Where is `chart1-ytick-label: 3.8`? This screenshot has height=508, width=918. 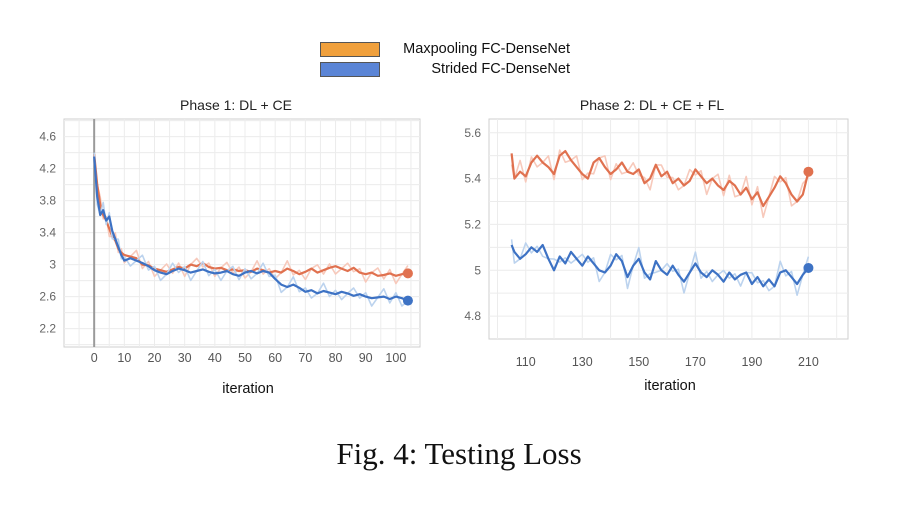 chart1-ytick-label: 3.8 is located at coordinates (47, 201).